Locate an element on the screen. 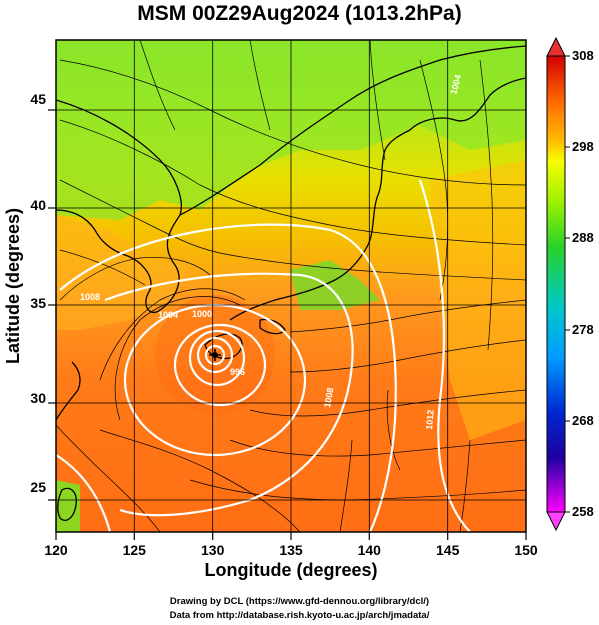 The image size is (599, 625). x-tick-labels: 120 125 130 135 140 145 150 is located at coordinates (291, 550).